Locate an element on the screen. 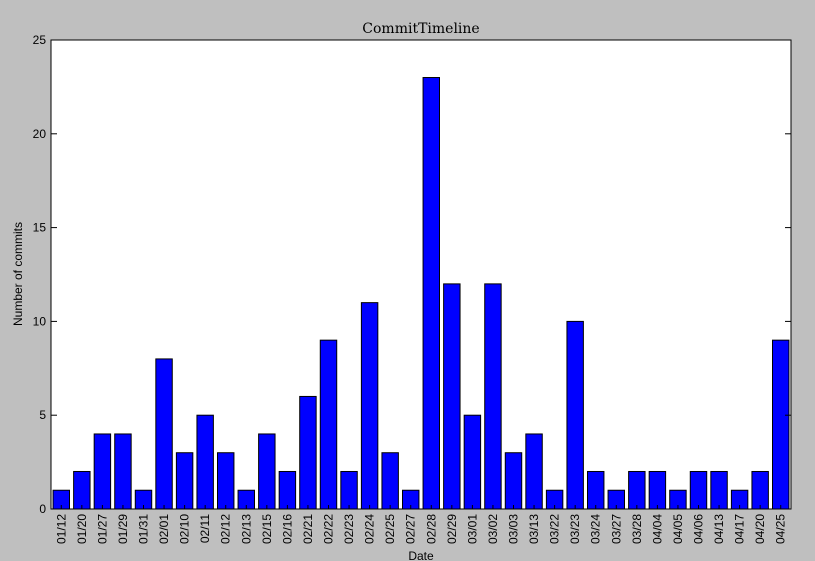 The width and height of the screenshot is (815, 561). x-tick-label: 01/12 is located at coordinates (61, 529).